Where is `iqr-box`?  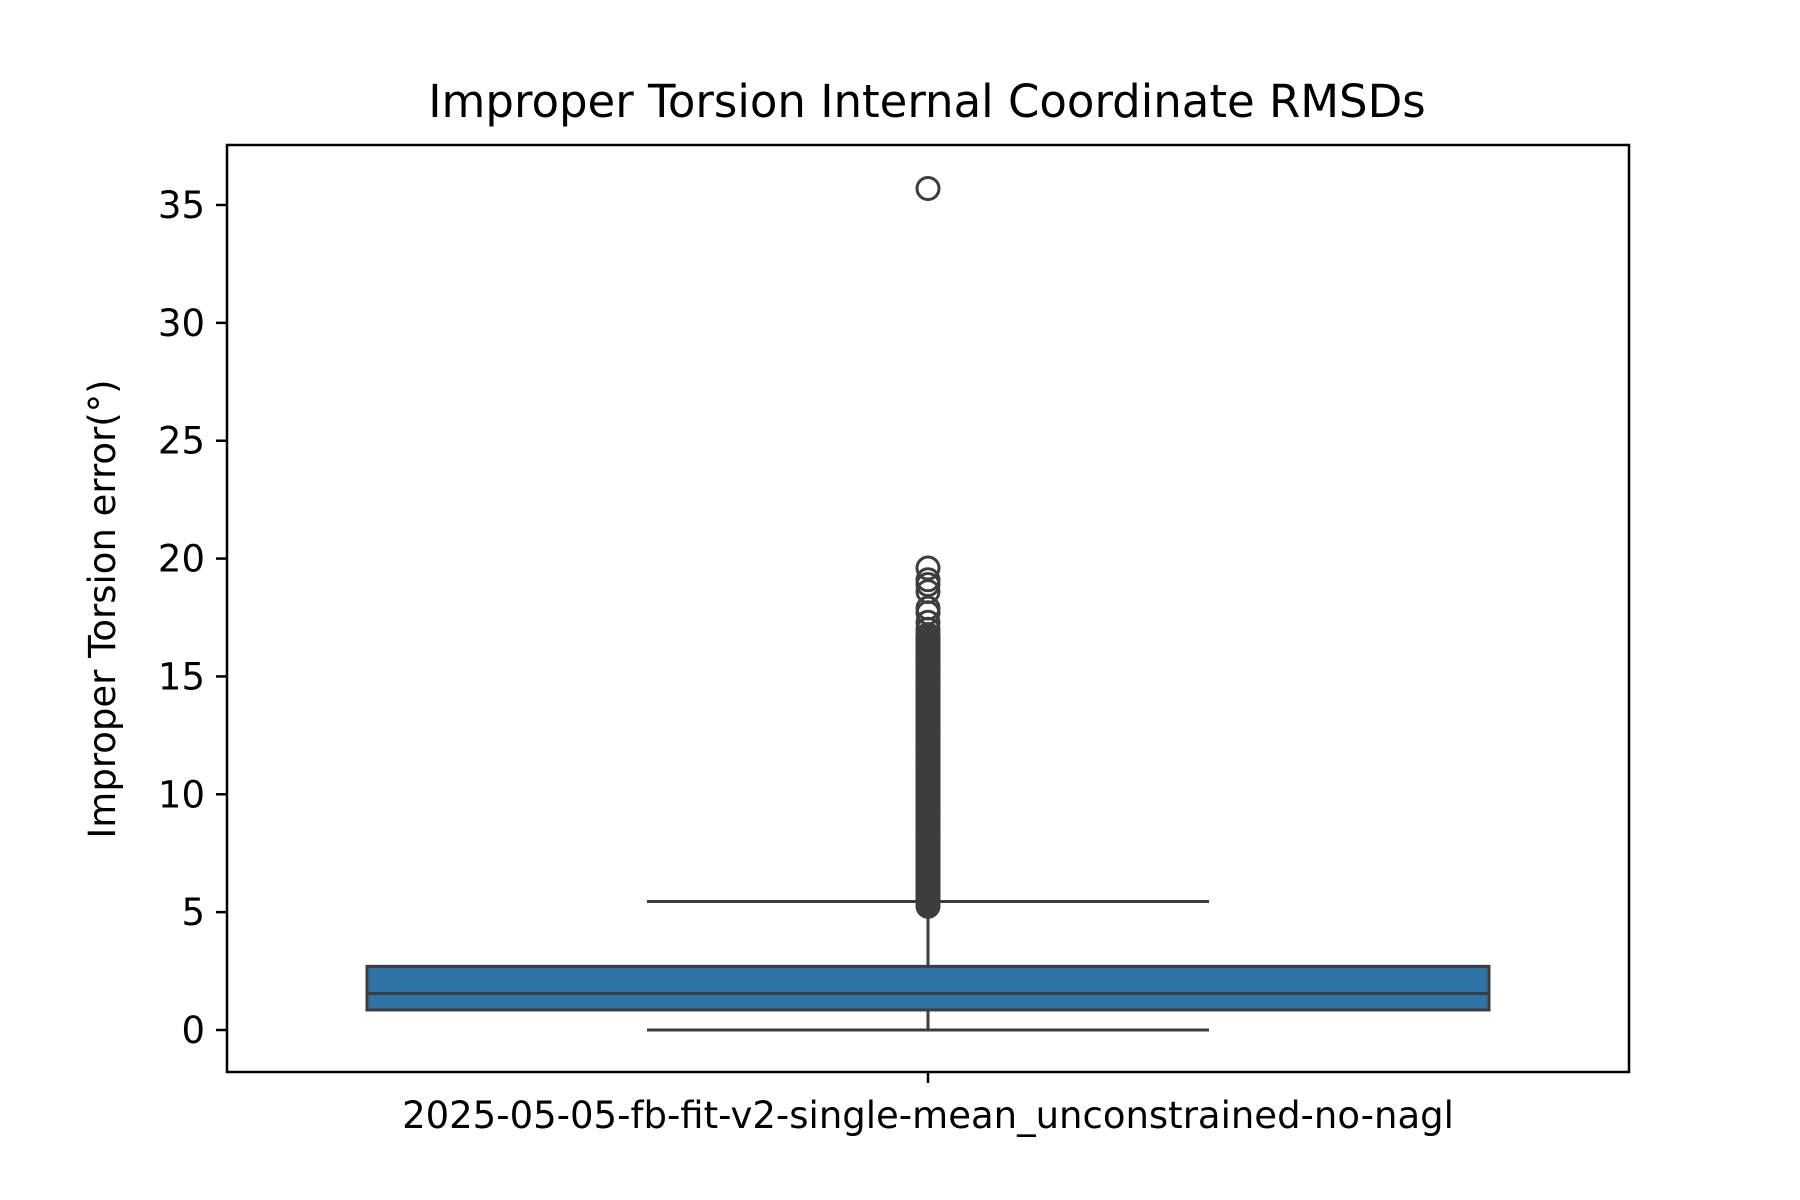
iqr-box is located at coordinates (928, 988).